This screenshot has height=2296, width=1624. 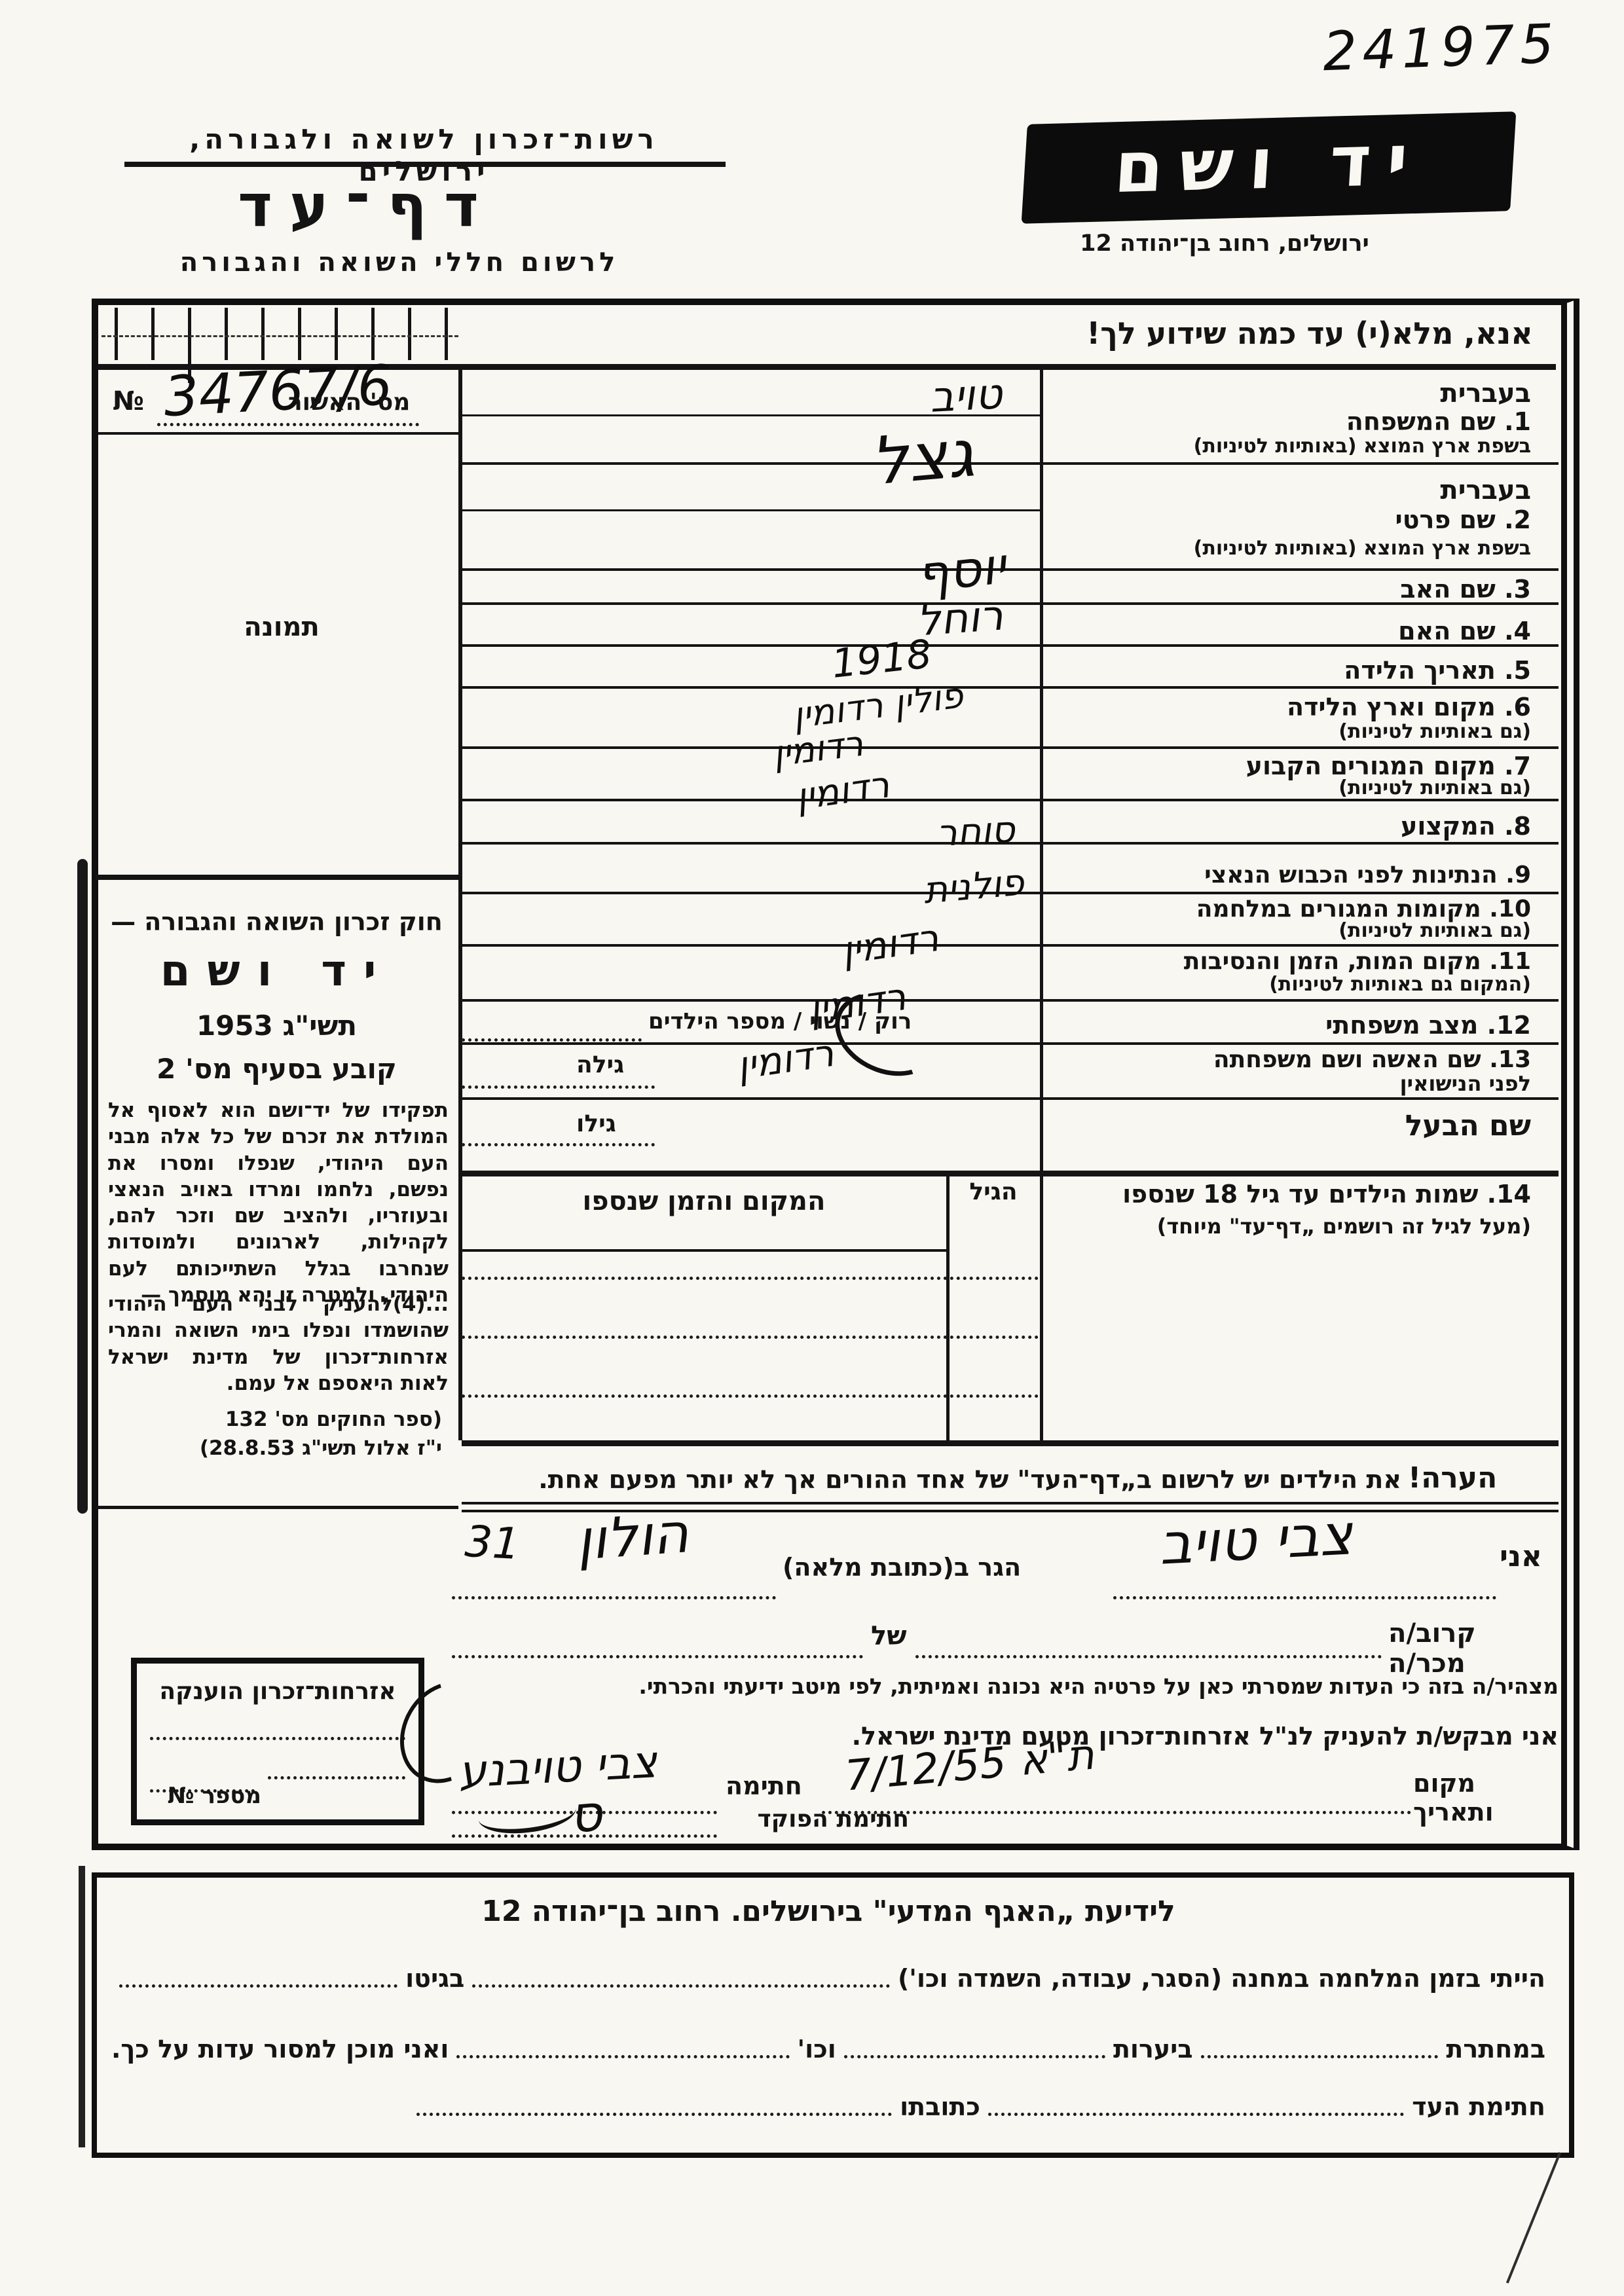 I want to click on field-10-label: 10. מקומות המגורים במלחמה, so click(x=1363, y=909).